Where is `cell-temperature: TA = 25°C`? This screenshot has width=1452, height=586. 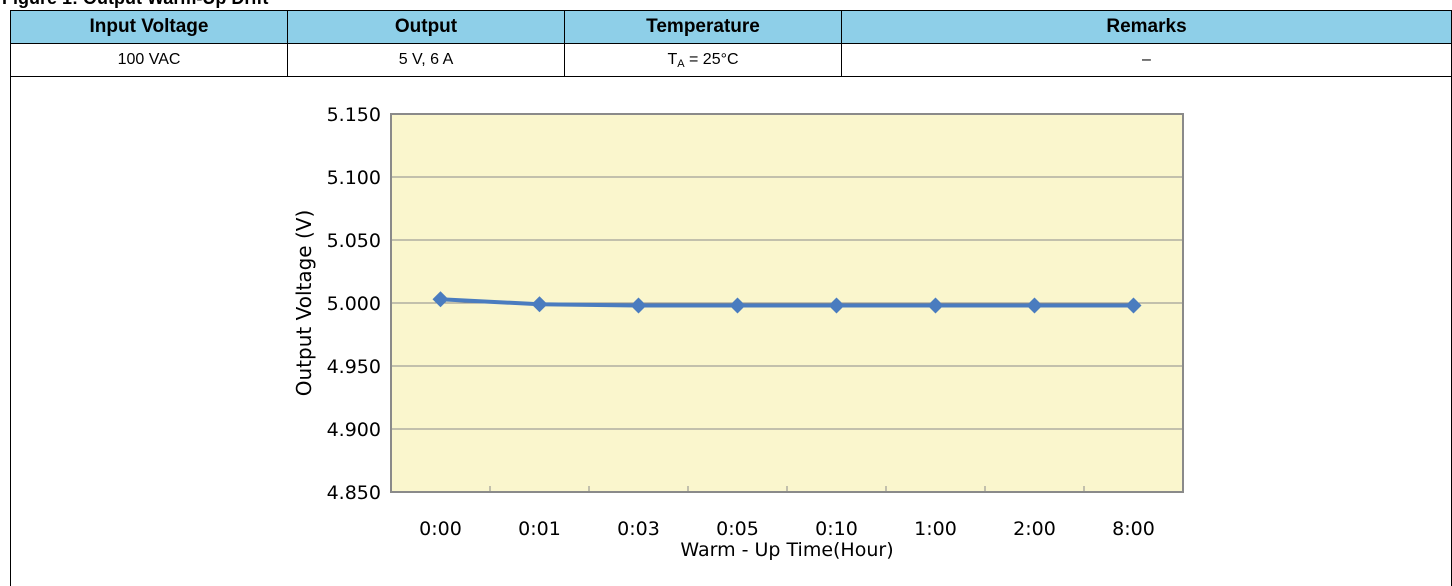
cell-temperature: TA = 25°C is located at coordinates (703, 60).